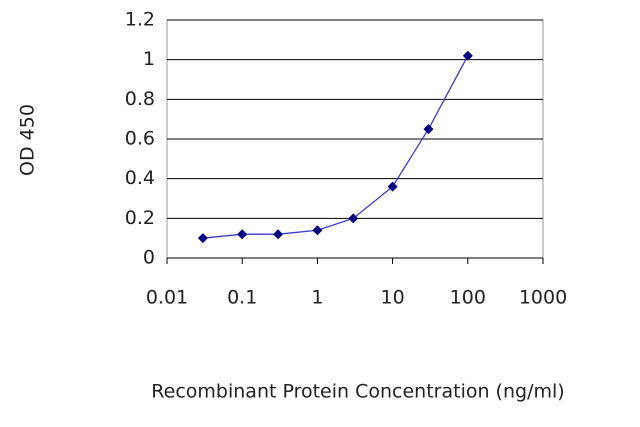  What do you see at coordinates (140, 139) in the screenshot?
I see `y-tick-label: 0.6` at bounding box center [140, 139].